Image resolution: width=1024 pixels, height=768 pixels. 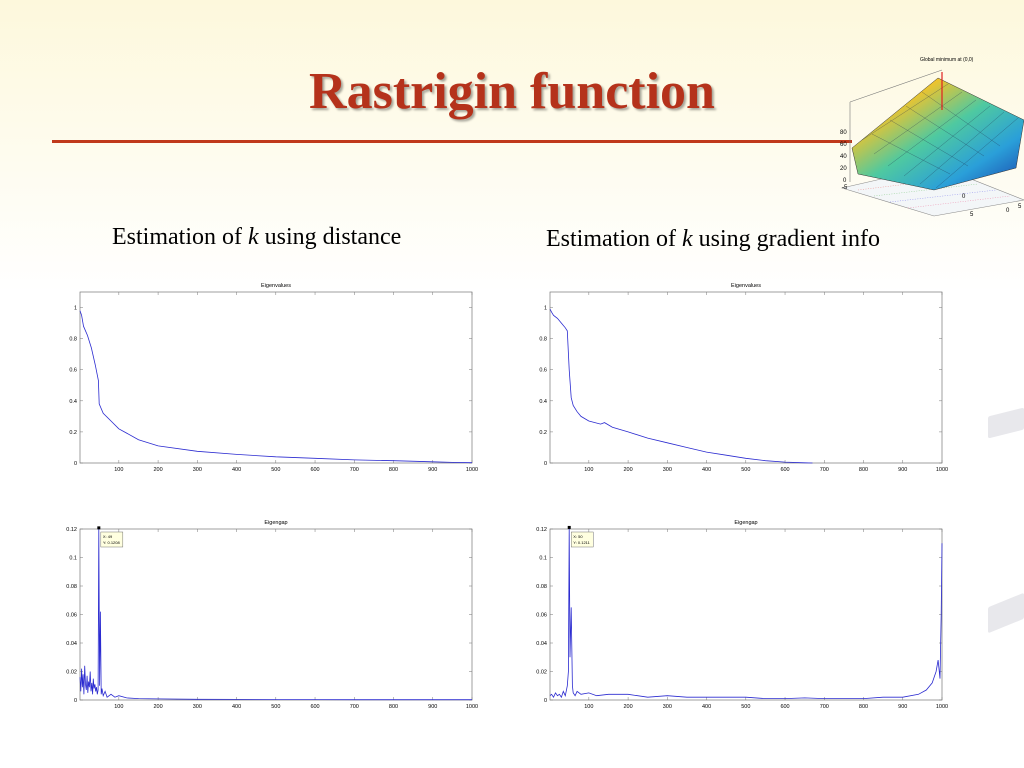 What do you see at coordinates (541, 673) in the screenshot?
I see `y-tick-label: 0.02` at bounding box center [541, 673].